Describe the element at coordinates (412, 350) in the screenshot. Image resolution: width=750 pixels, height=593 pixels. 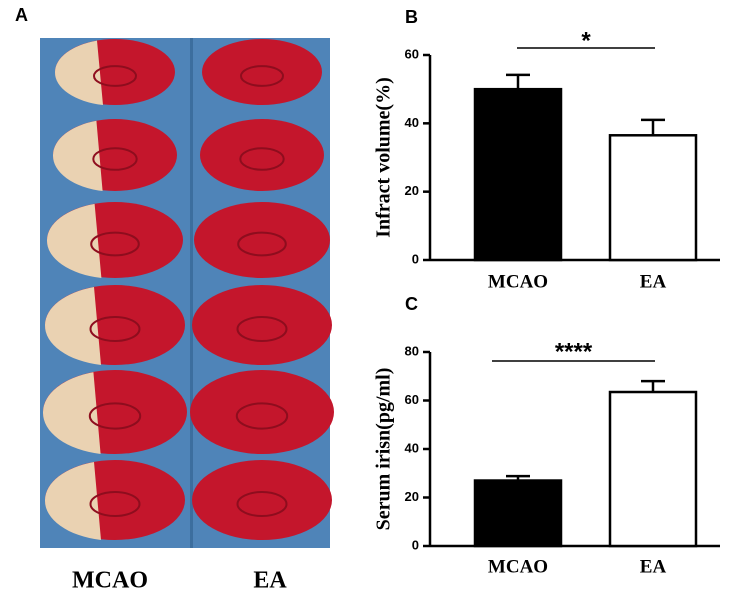
I see `y-tick-label: 80` at that location.